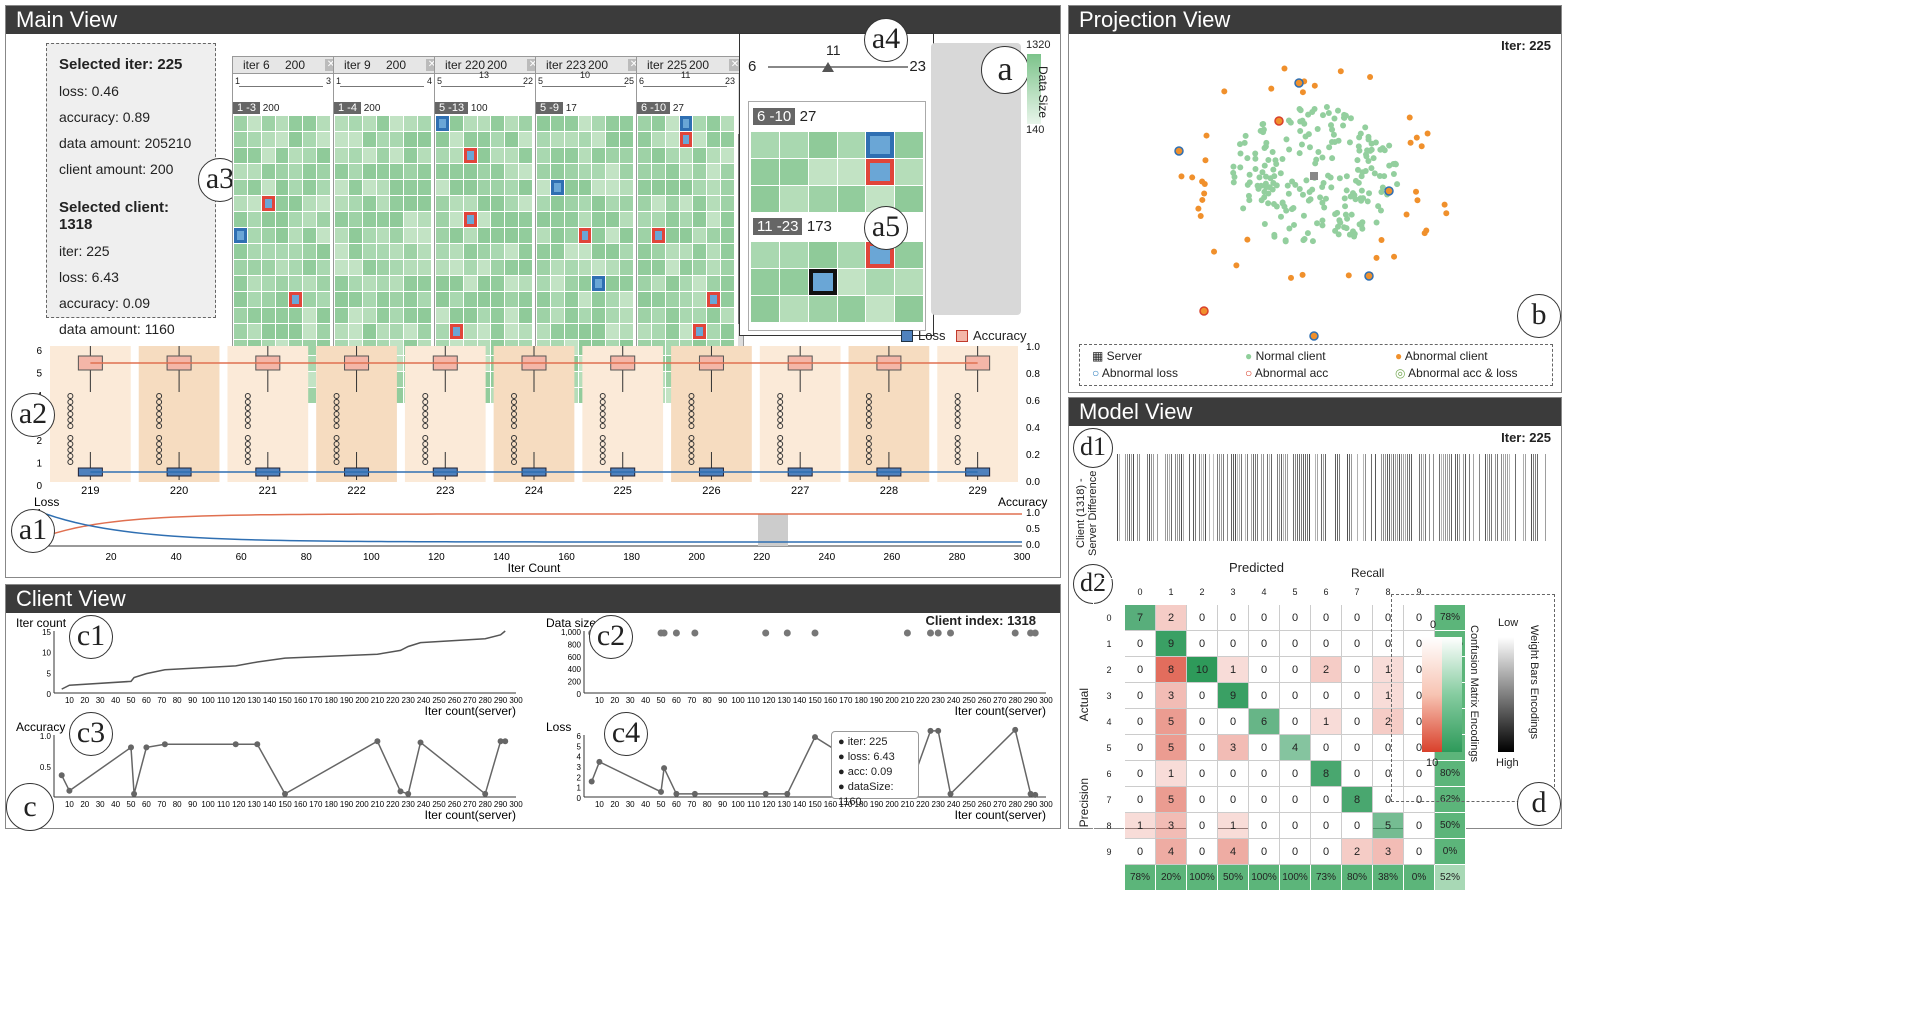 The image size is (1920, 1025). What do you see at coordinates (907, 633) in the screenshot?
I see `data-size-point` at bounding box center [907, 633].